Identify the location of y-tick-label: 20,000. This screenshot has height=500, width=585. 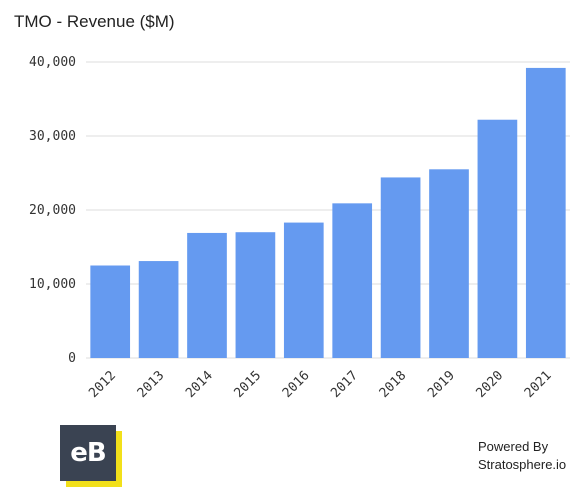
(52, 210).